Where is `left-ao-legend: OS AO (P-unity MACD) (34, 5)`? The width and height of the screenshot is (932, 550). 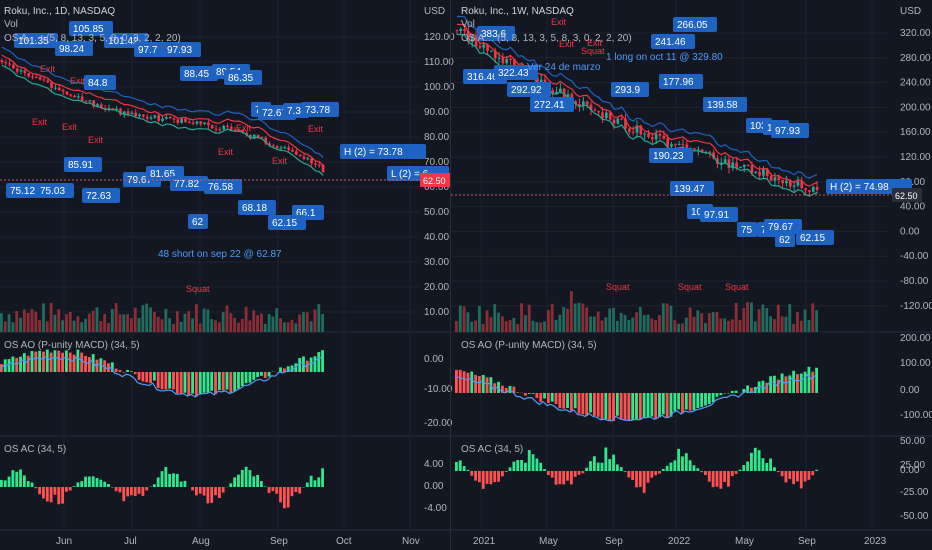 left-ao-legend: OS AO (P-unity MACD) (34, 5) is located at coordinates (72, 345).